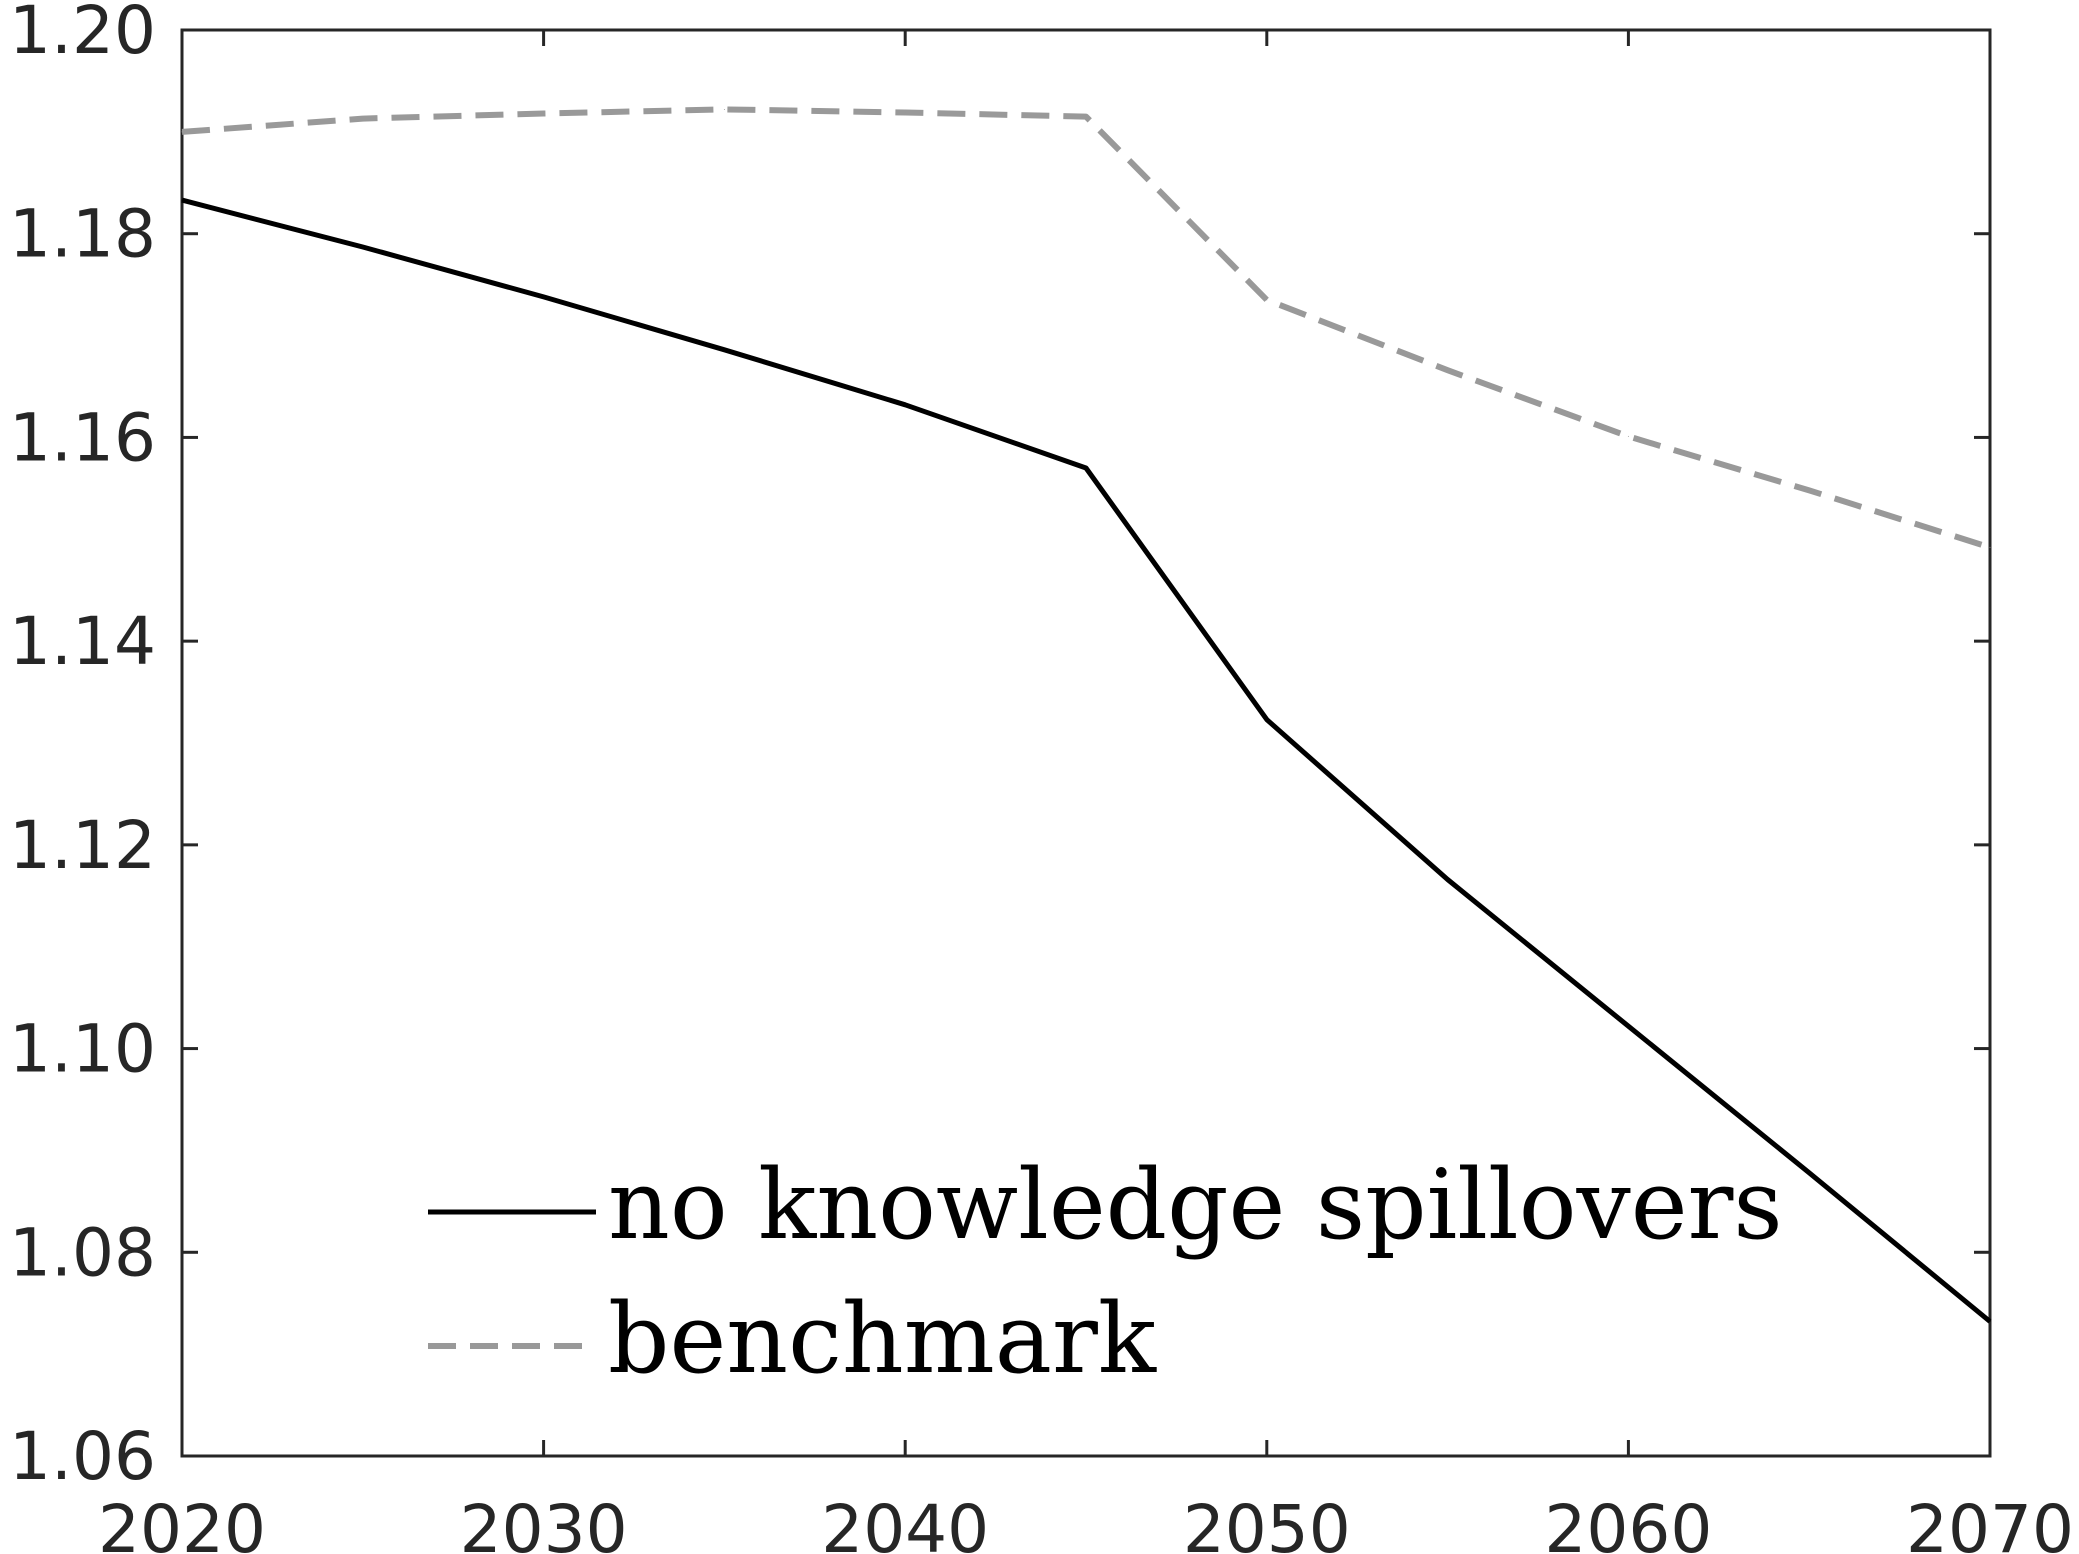  I want to click on x-tick-label-2020: 2020, so click(182, 1522).